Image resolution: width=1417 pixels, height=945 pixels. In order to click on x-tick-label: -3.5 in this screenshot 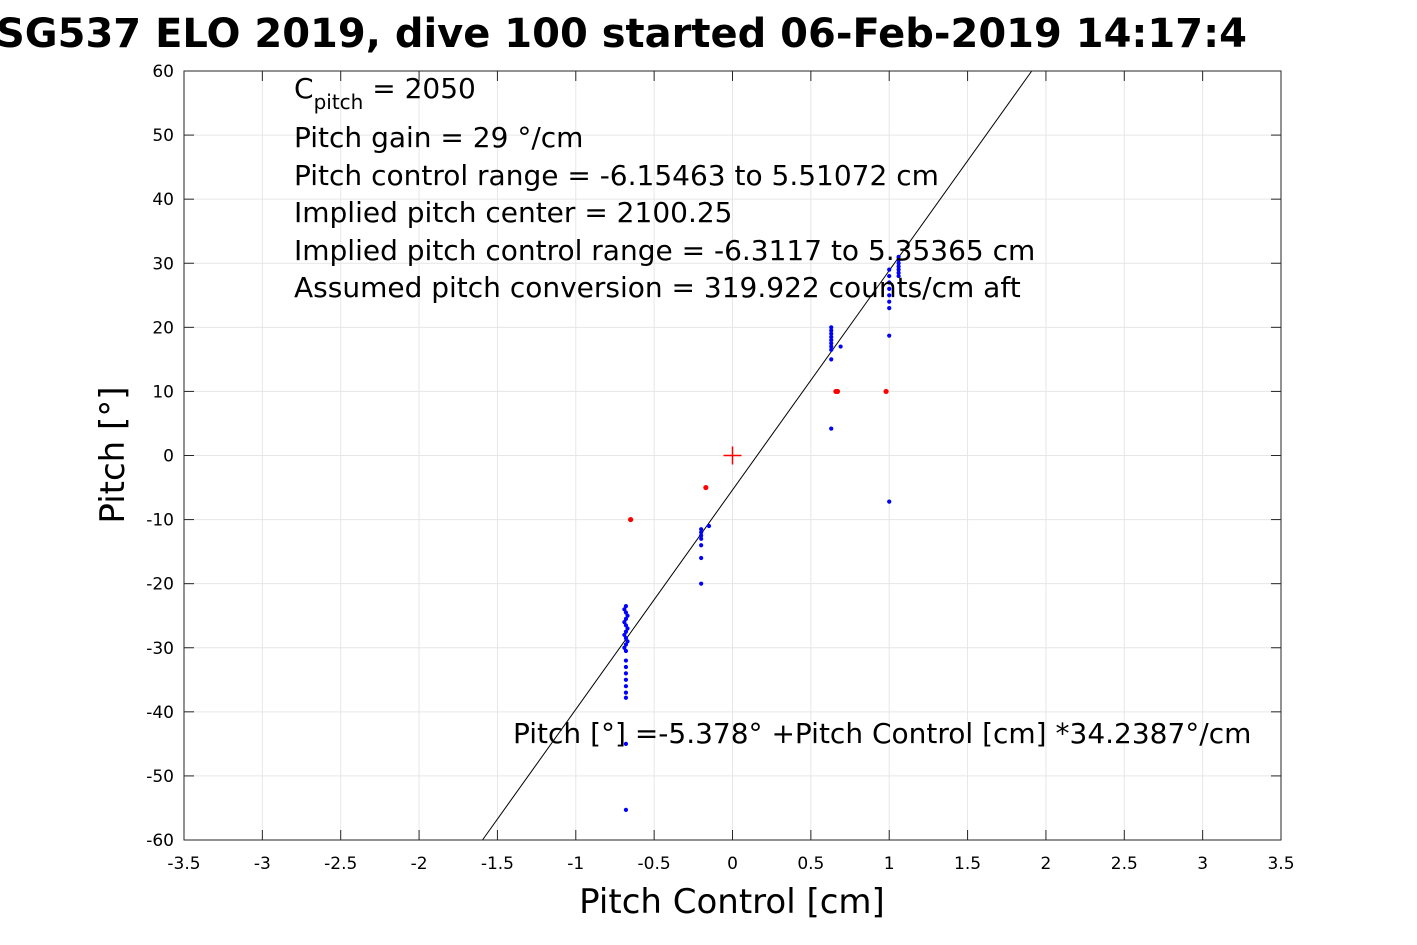, I will do `click(183, 864)`.